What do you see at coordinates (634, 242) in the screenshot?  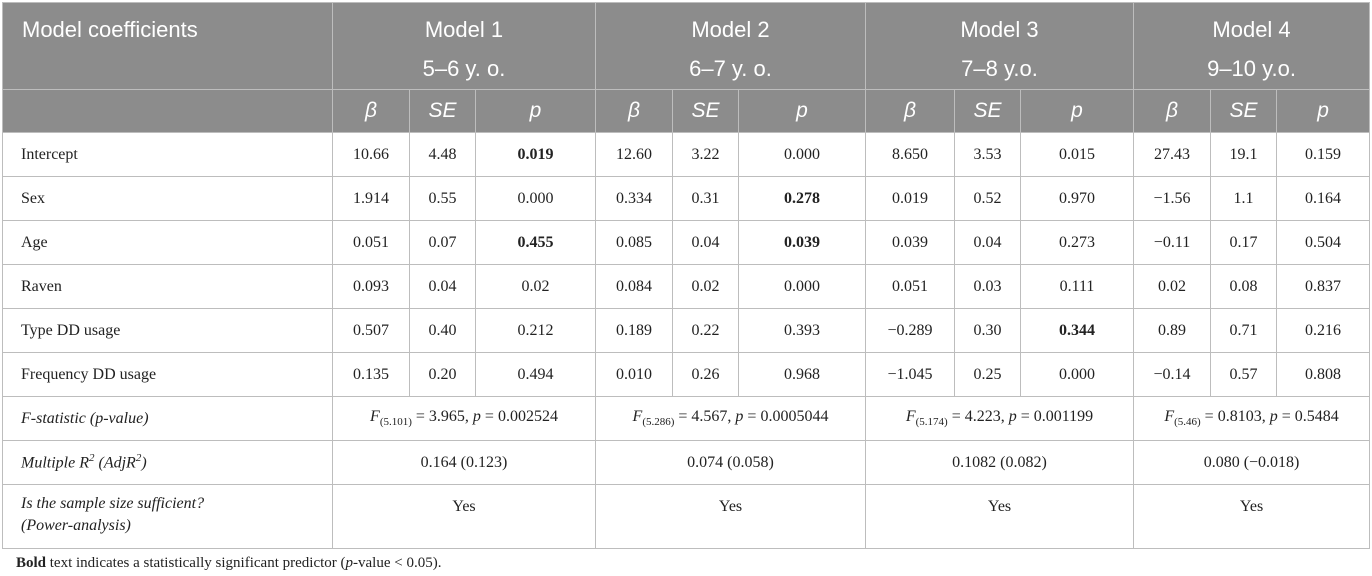 I see `table-cell: 0.085` at bounding box center [634, 242].